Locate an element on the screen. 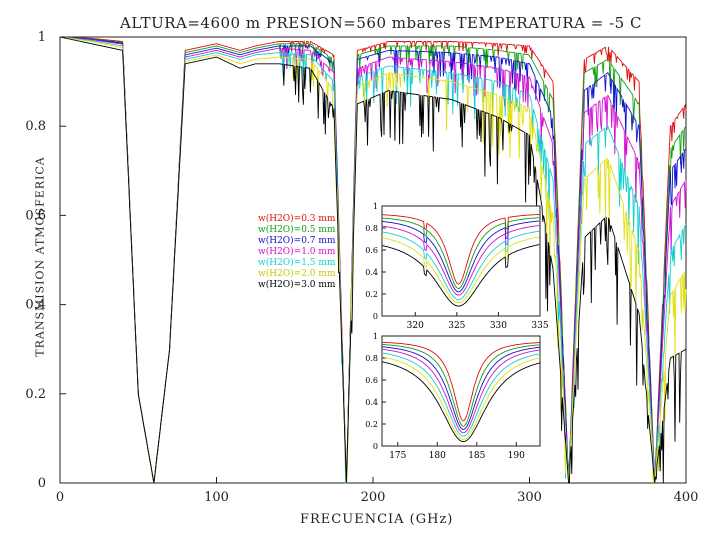 This screenshot has height=540, width=720. inset-2-series: 175 180 185 190 0 0.2 0.4 0.6 0.8 1 is located at coordinates (453, 396).